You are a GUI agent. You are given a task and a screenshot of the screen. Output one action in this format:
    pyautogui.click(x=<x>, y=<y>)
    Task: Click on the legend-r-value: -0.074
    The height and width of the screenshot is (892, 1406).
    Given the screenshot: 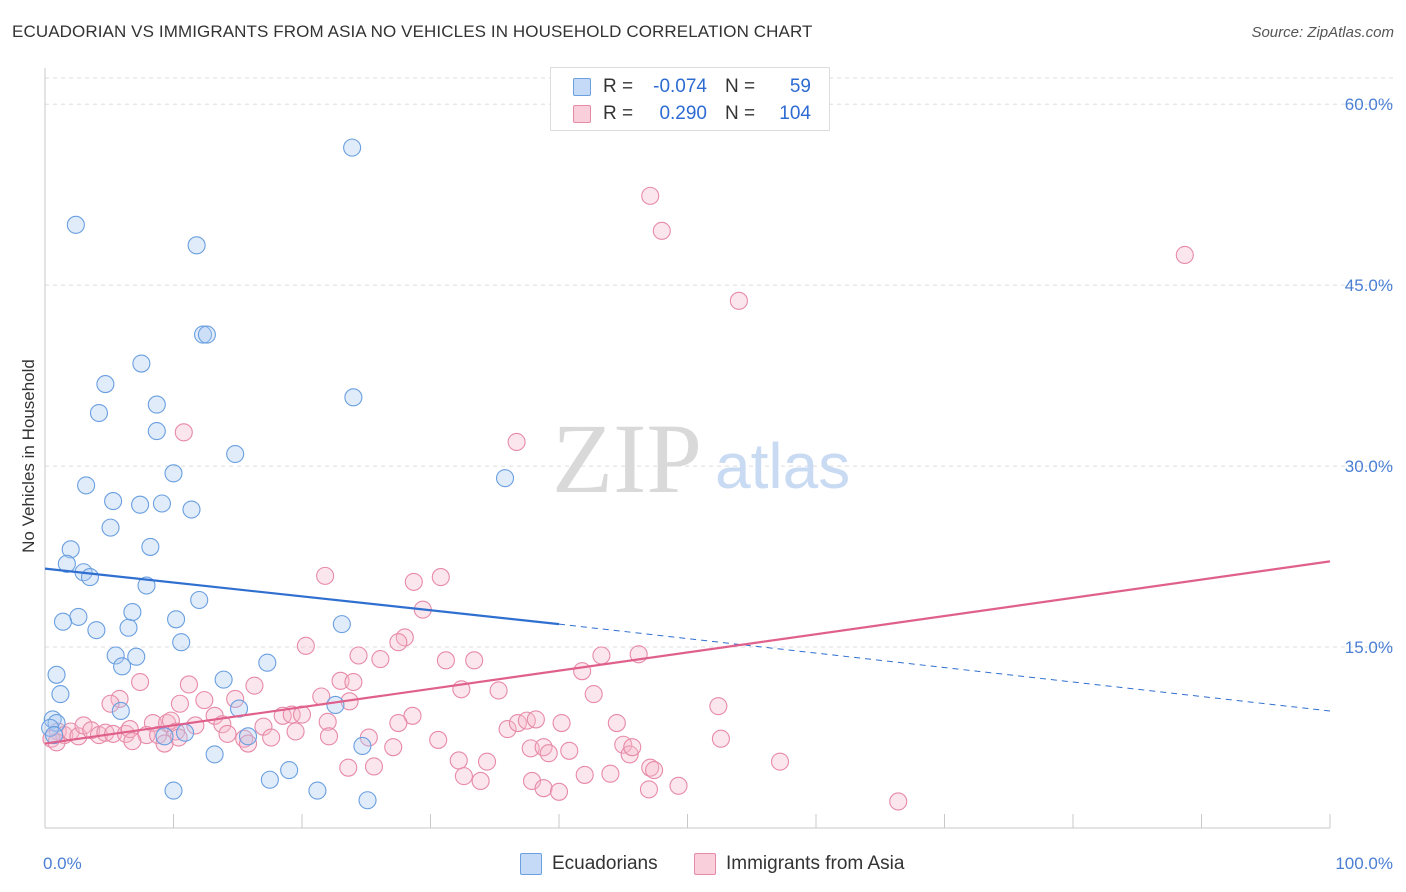 What is the action you would take?
    pyautogui.click(x=680, y=86)
    